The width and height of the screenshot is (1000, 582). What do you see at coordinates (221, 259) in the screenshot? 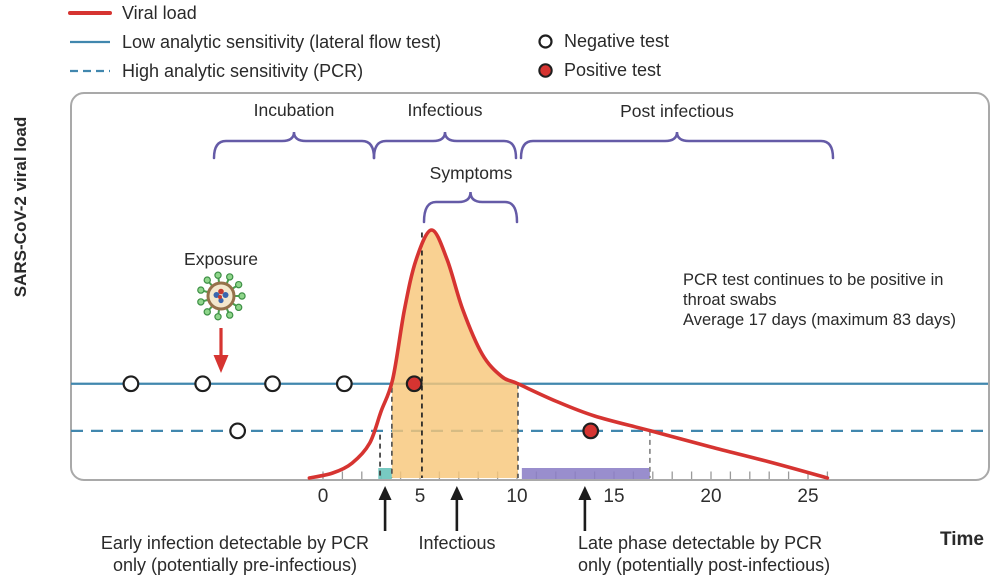
I see `exposure-label: Exposure` at bounding box center [221, 259].